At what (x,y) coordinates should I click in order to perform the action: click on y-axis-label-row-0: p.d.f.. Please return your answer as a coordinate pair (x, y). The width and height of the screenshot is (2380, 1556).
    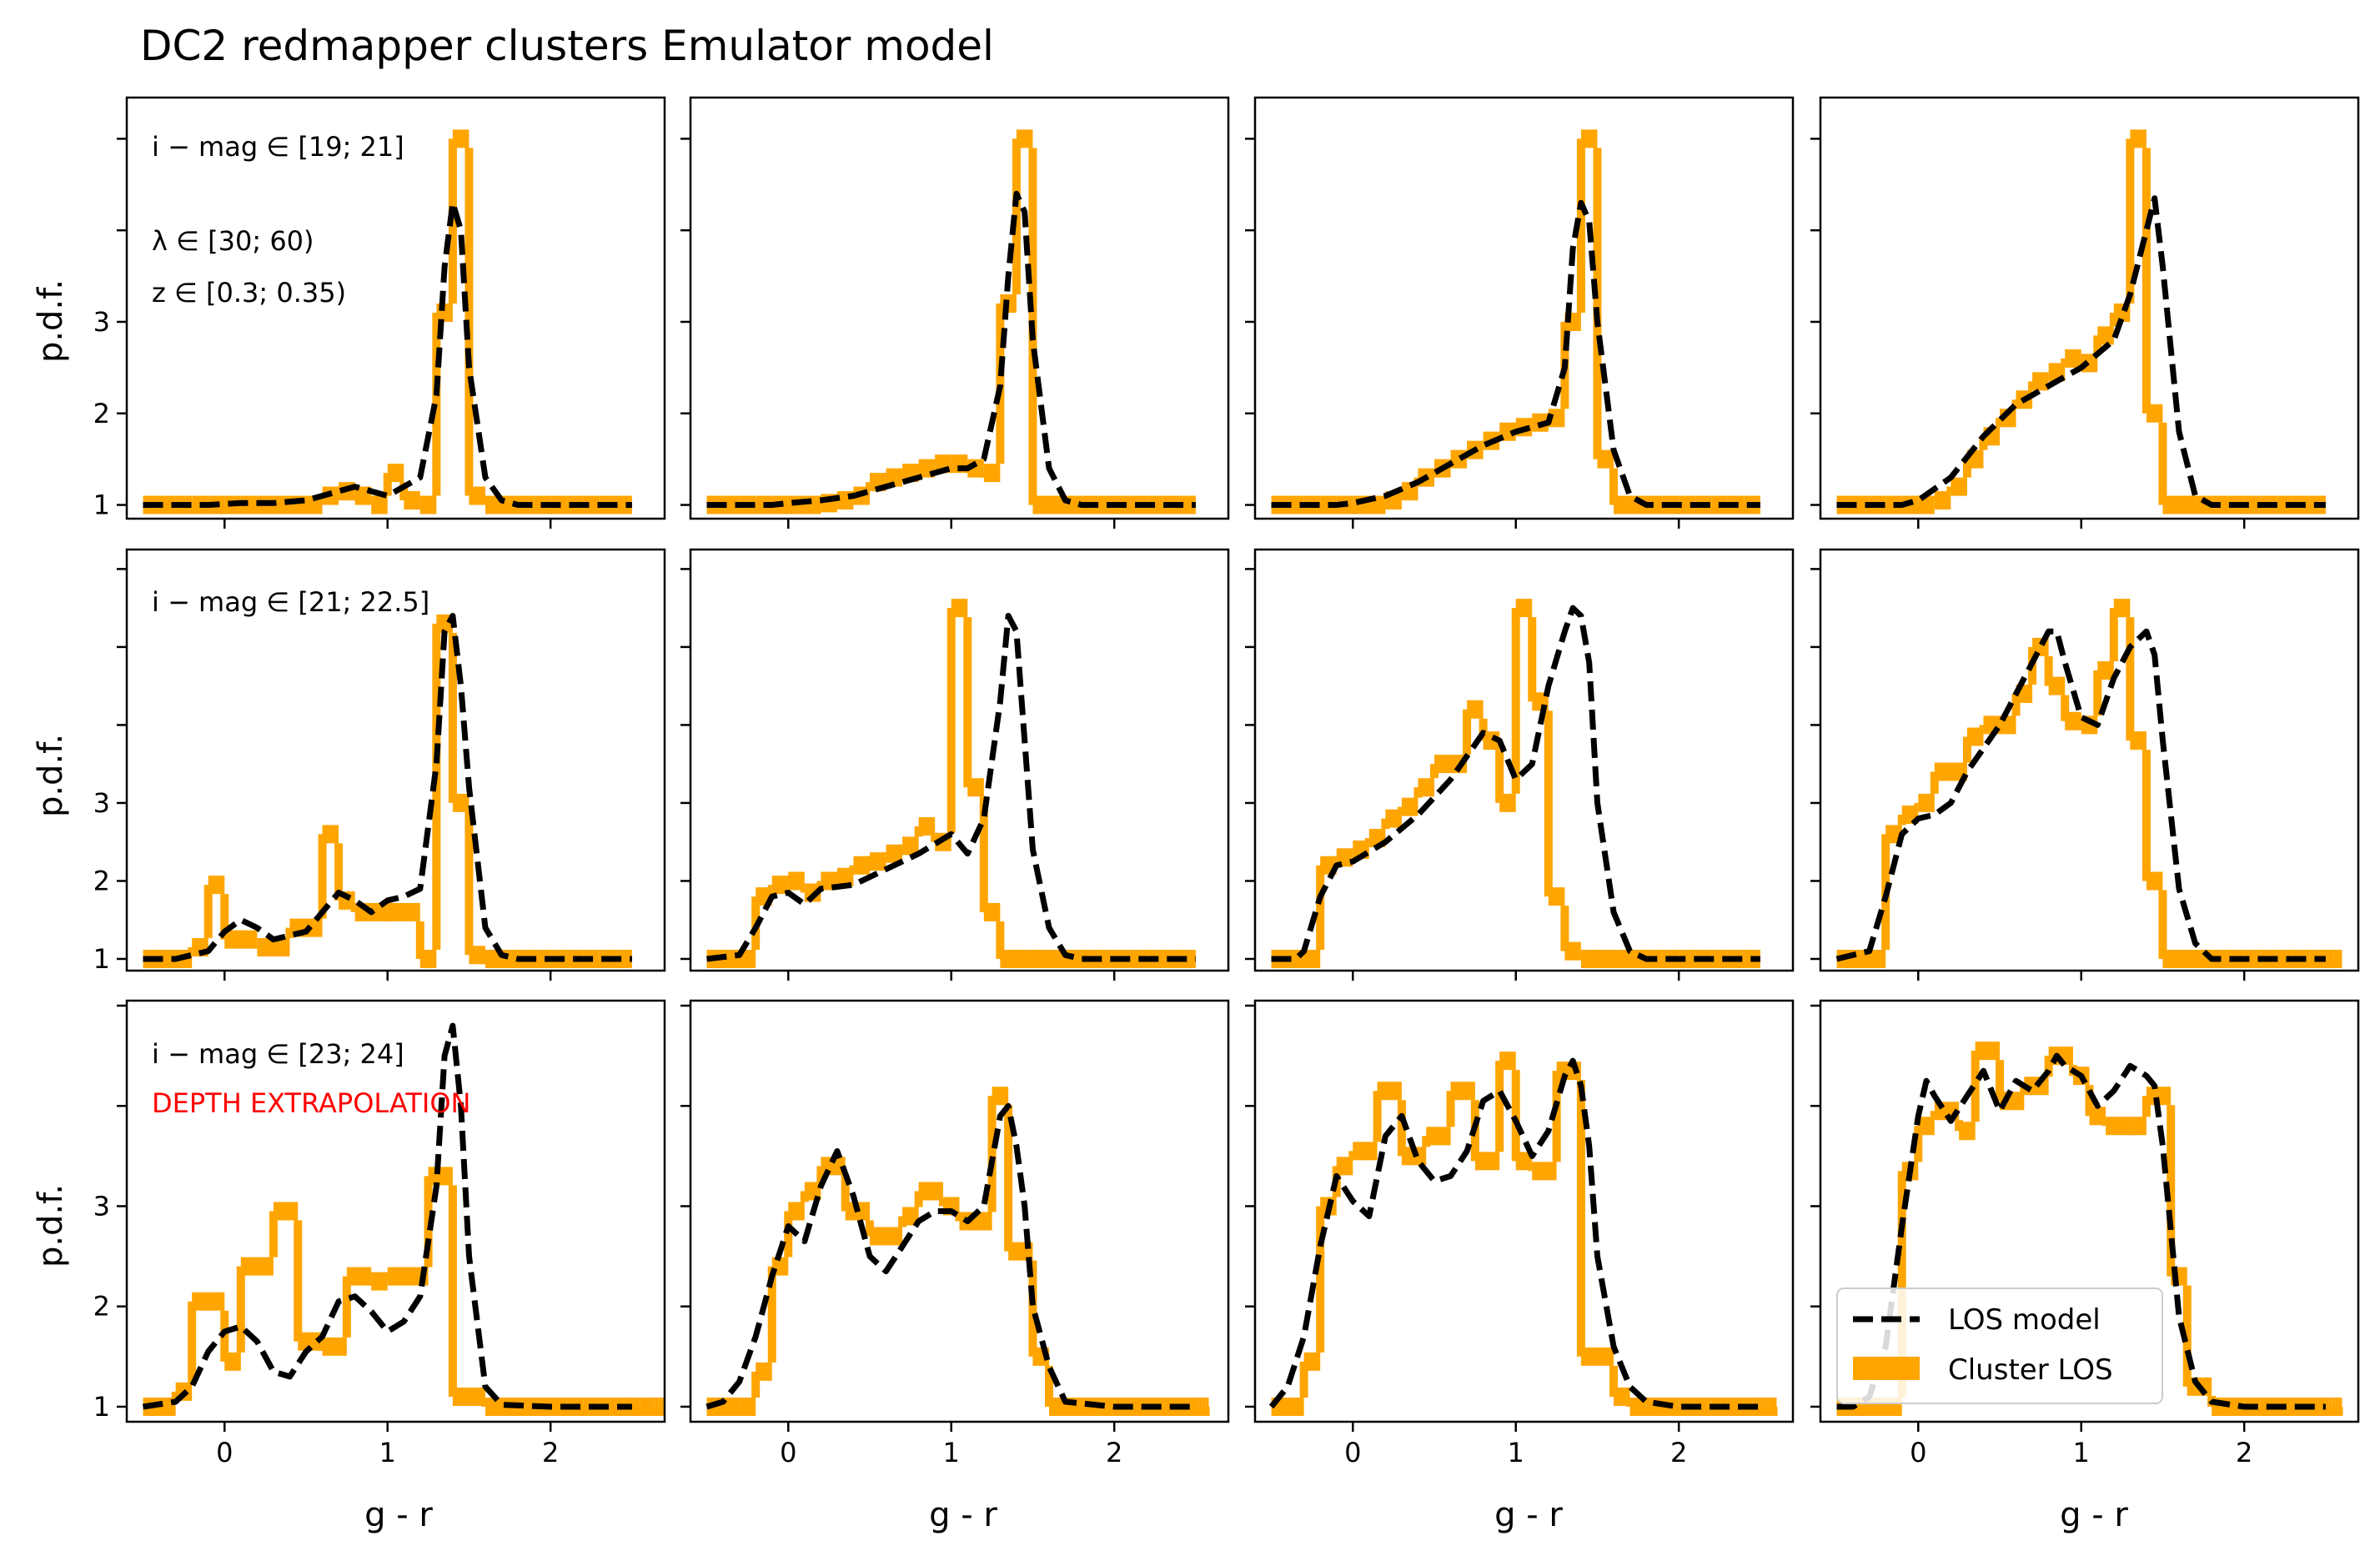
    Looking at the image, I should click on (51, 321).